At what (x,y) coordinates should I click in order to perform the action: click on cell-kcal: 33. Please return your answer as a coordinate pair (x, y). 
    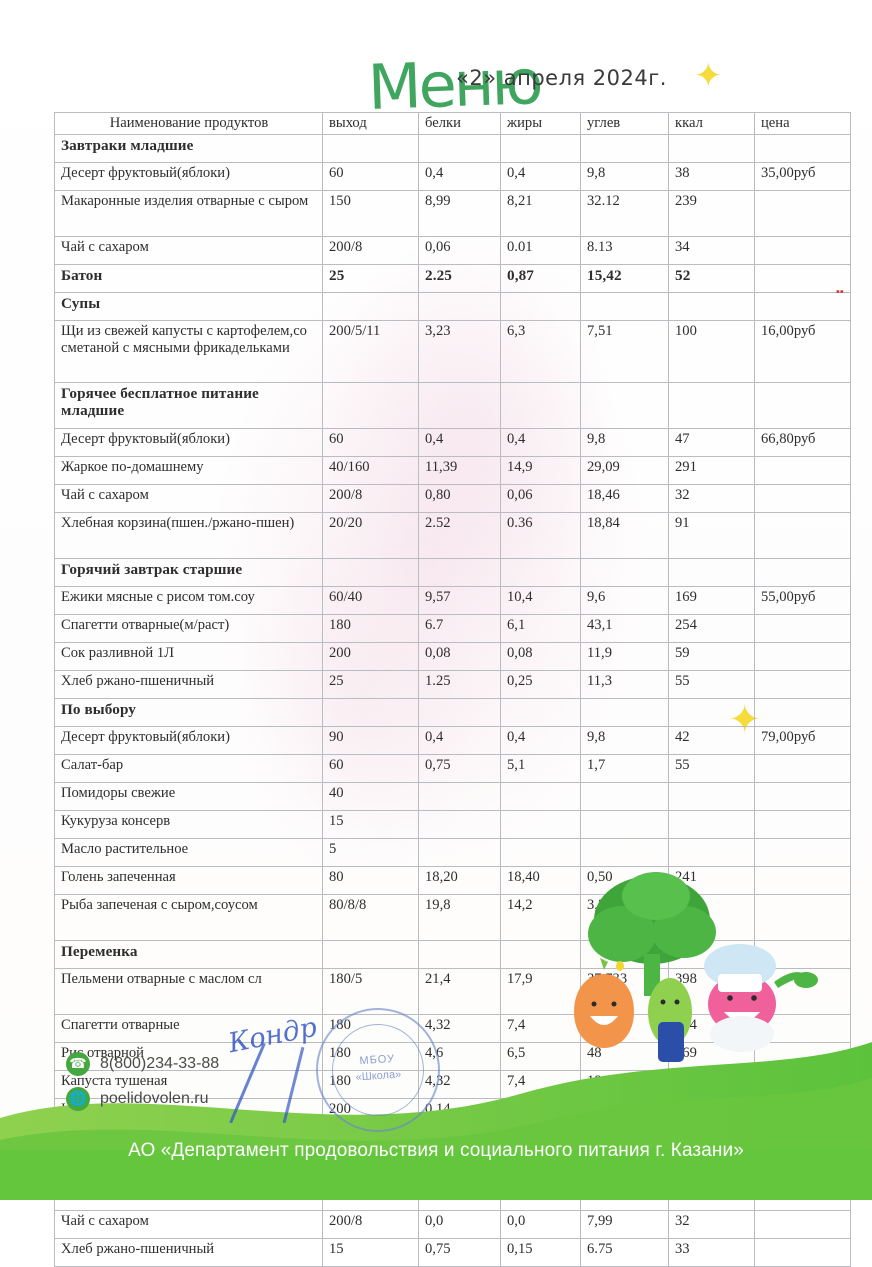
    Looking at the image, I should click on (711, 1252).